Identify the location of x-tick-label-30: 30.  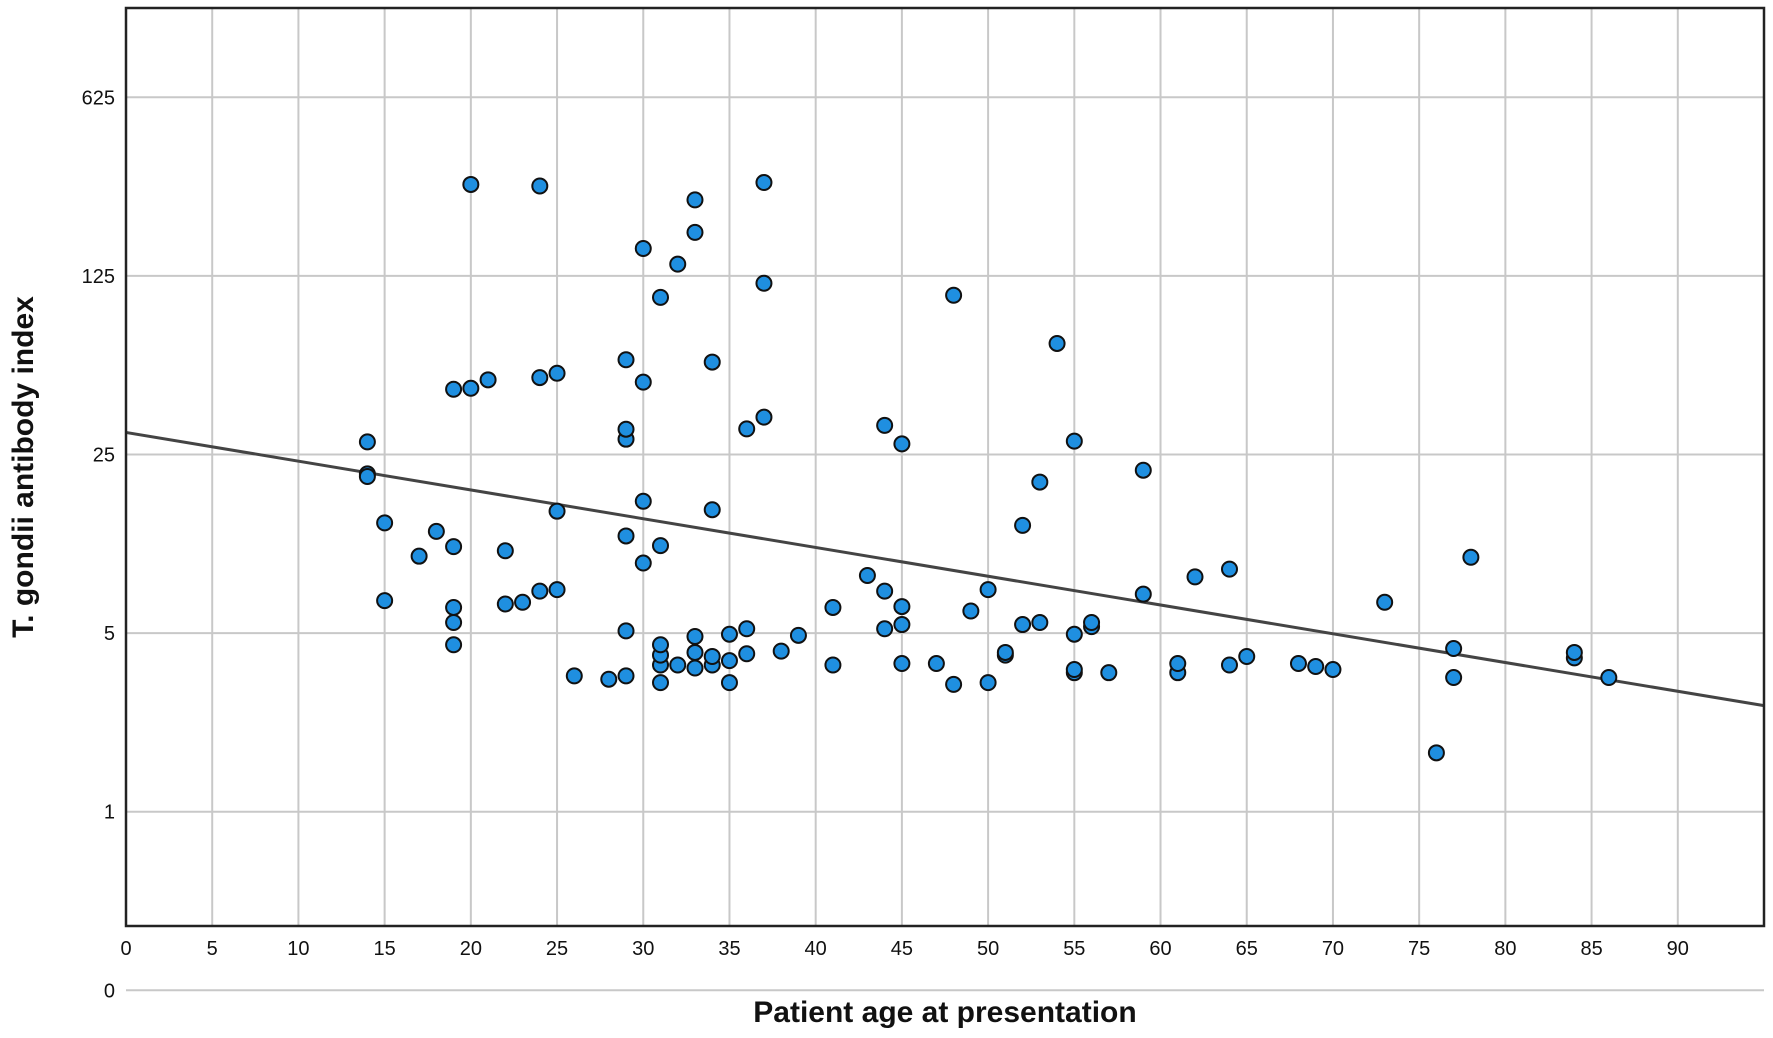
(643, 949).